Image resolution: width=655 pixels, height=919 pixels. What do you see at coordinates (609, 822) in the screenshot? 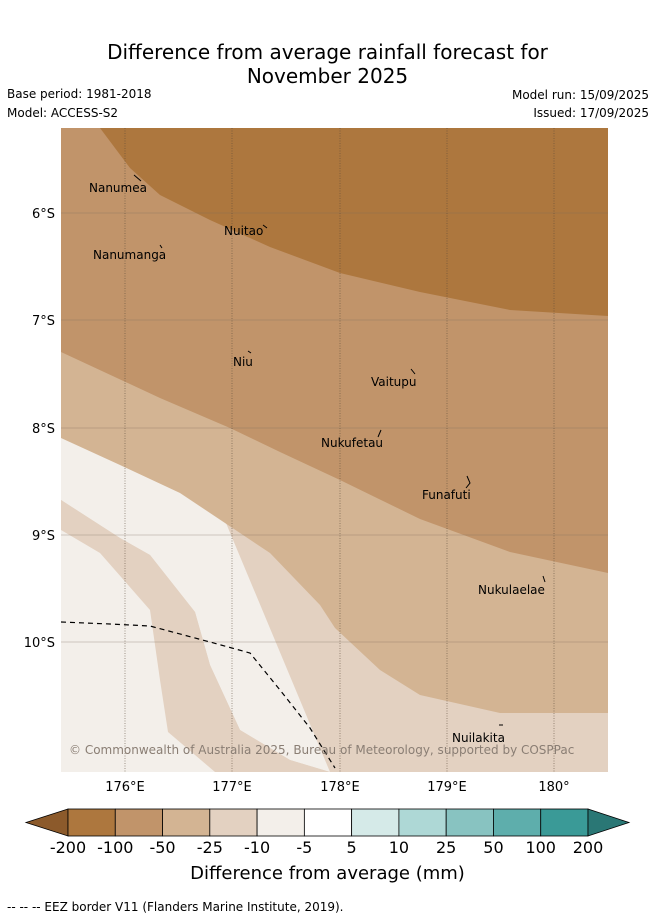
I see `colorbar-extend-high` at bounding box center [609, 822].